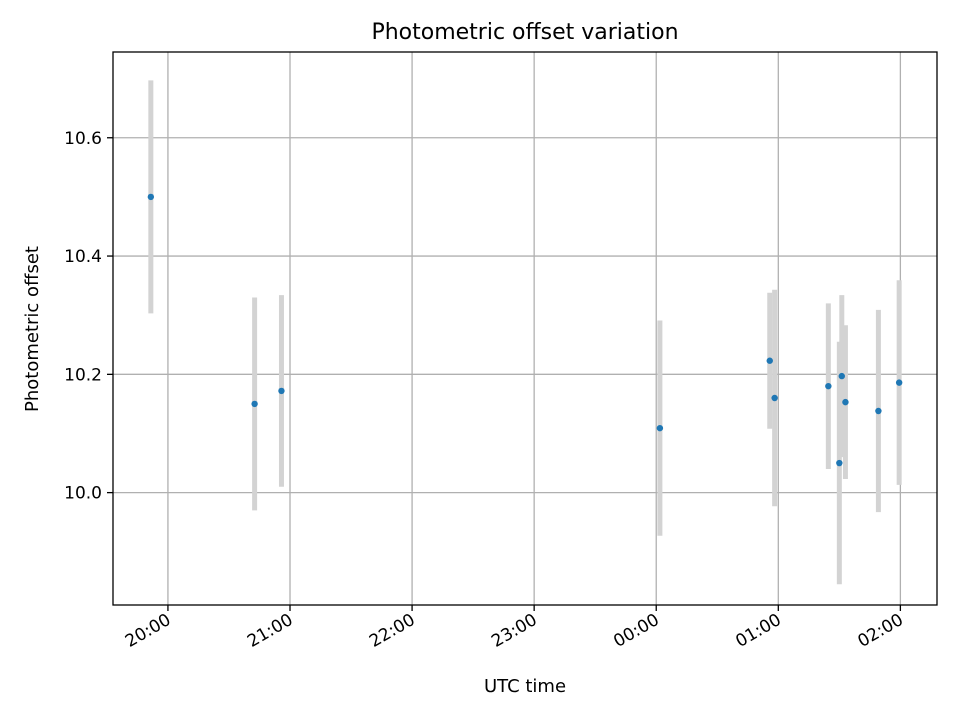  I want to click on x-tick-label: 23:00, so click(514, 631).